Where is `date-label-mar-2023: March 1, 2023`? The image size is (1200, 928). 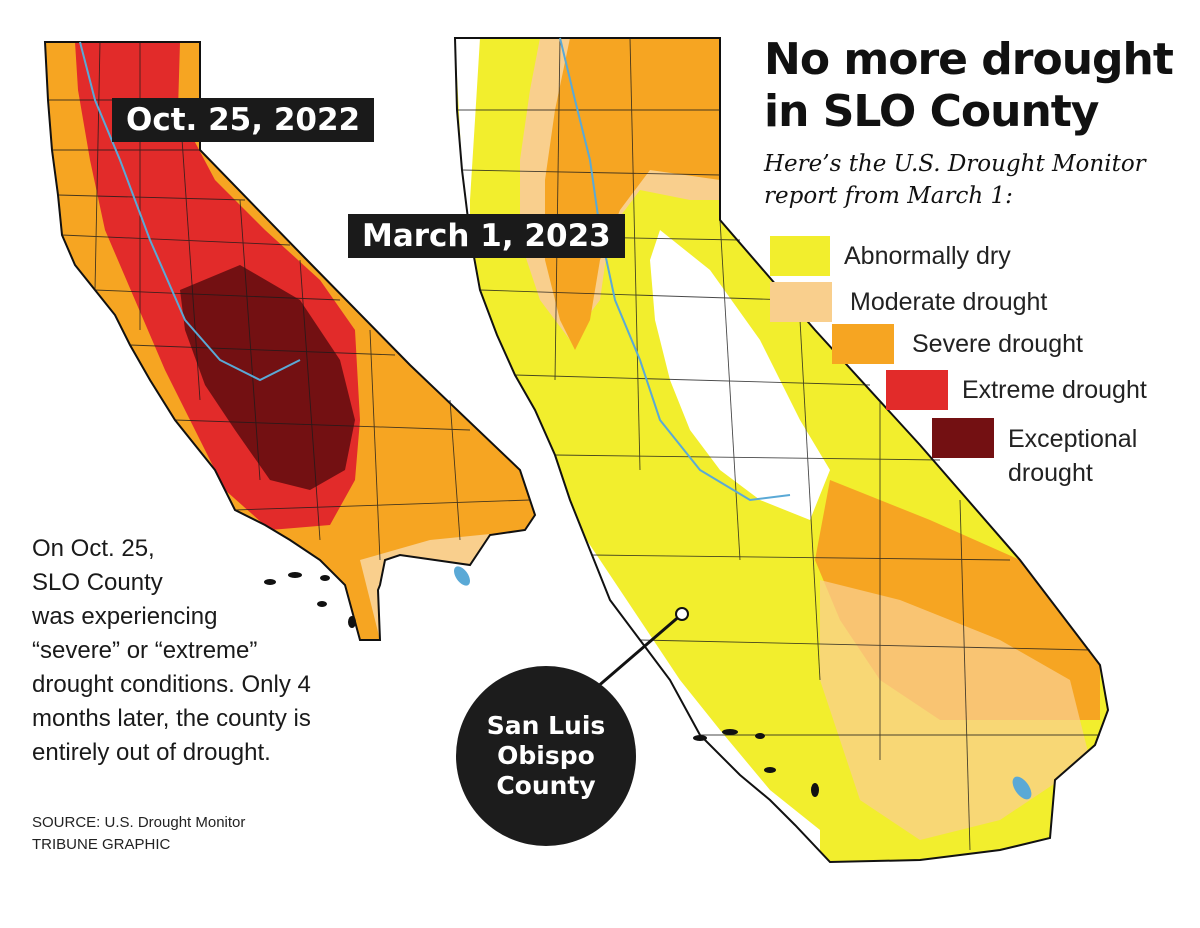 date-label-mar-2023: March 1, 2023 is located at coordinates (486, 236).